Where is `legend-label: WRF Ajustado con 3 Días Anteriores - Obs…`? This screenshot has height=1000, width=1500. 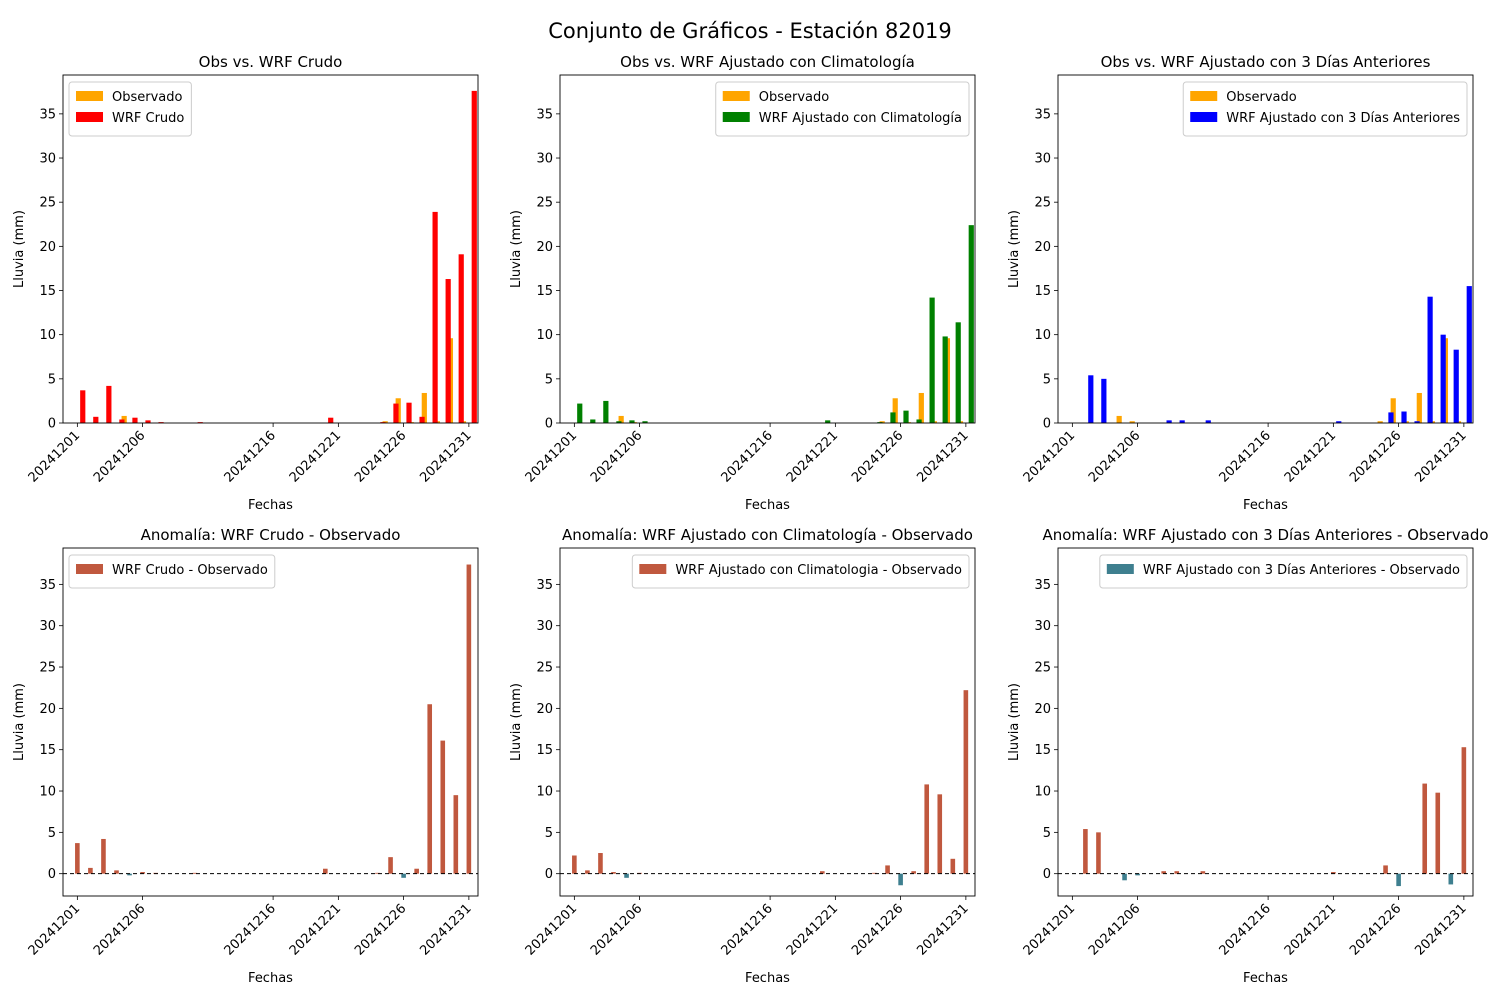
legend-label: WRF Ajustado con 3 Días Anteriores - Obs… is located at coordinates (1301, 570).